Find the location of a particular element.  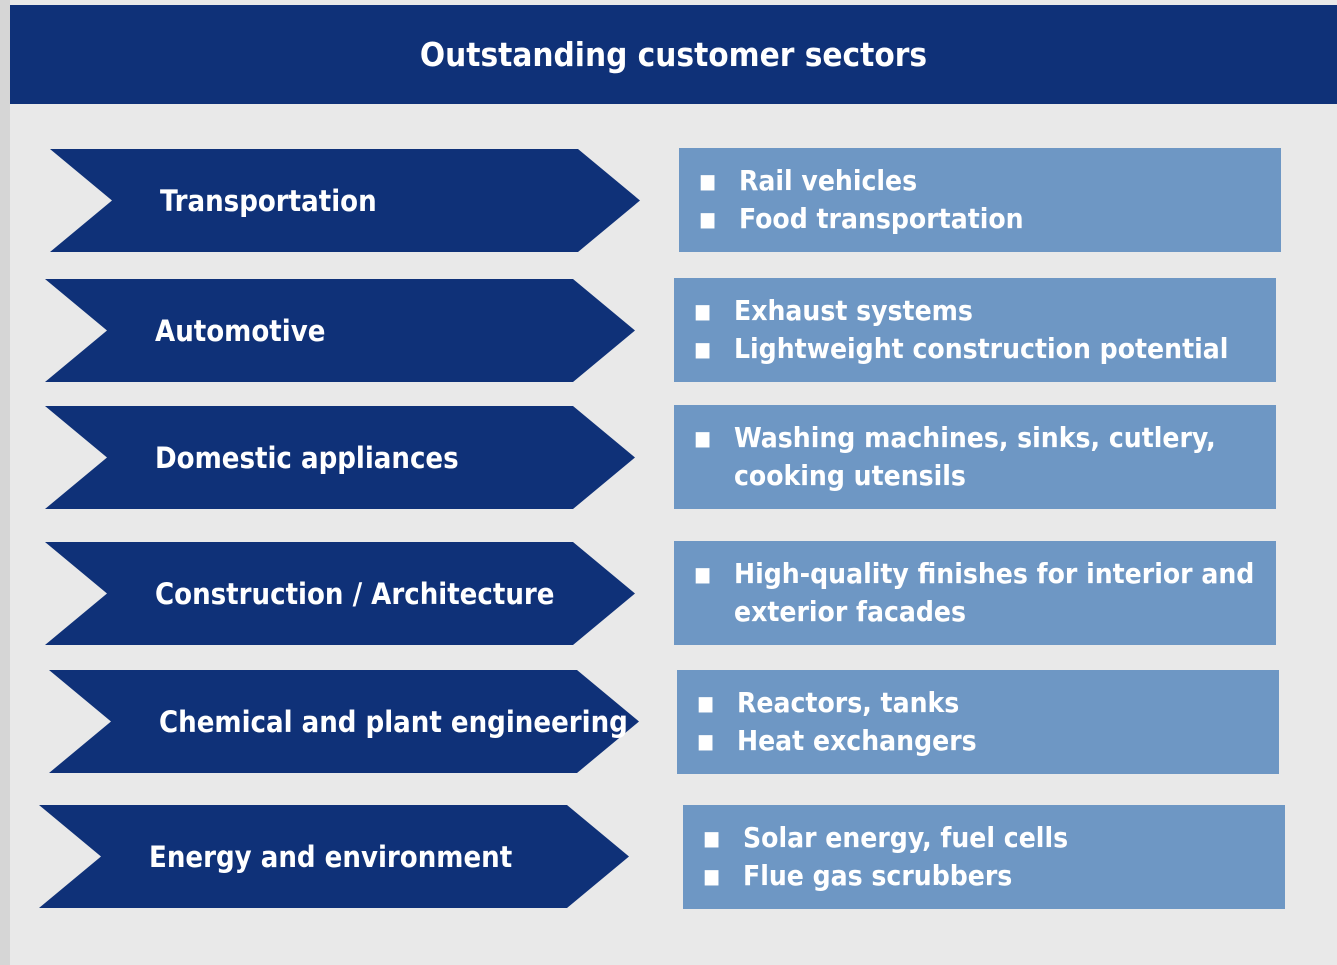

sector-arrow: Domestic appliances is located at coordinates (340, 457).